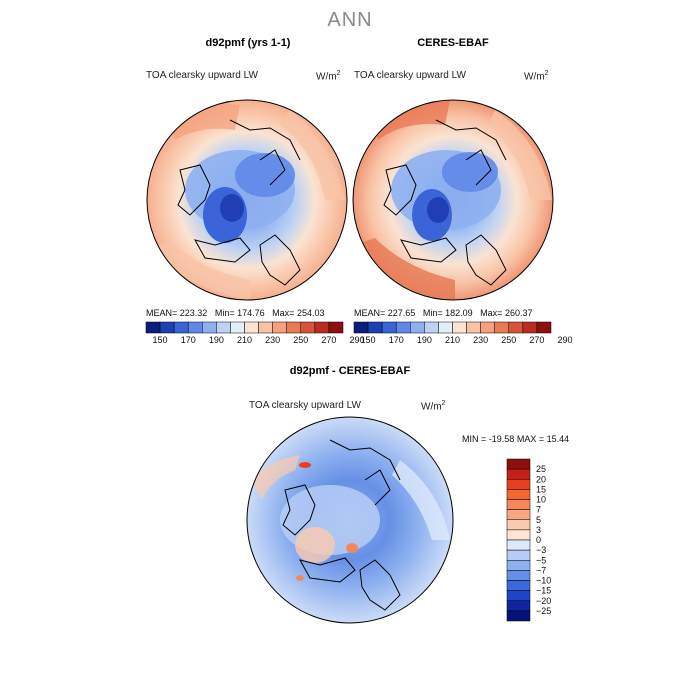  What do you see at coordinates (410, 75) in the screenshot?
I see `panel2-variable: TOA clearsky upward LW` at bounding box center [410, 75].